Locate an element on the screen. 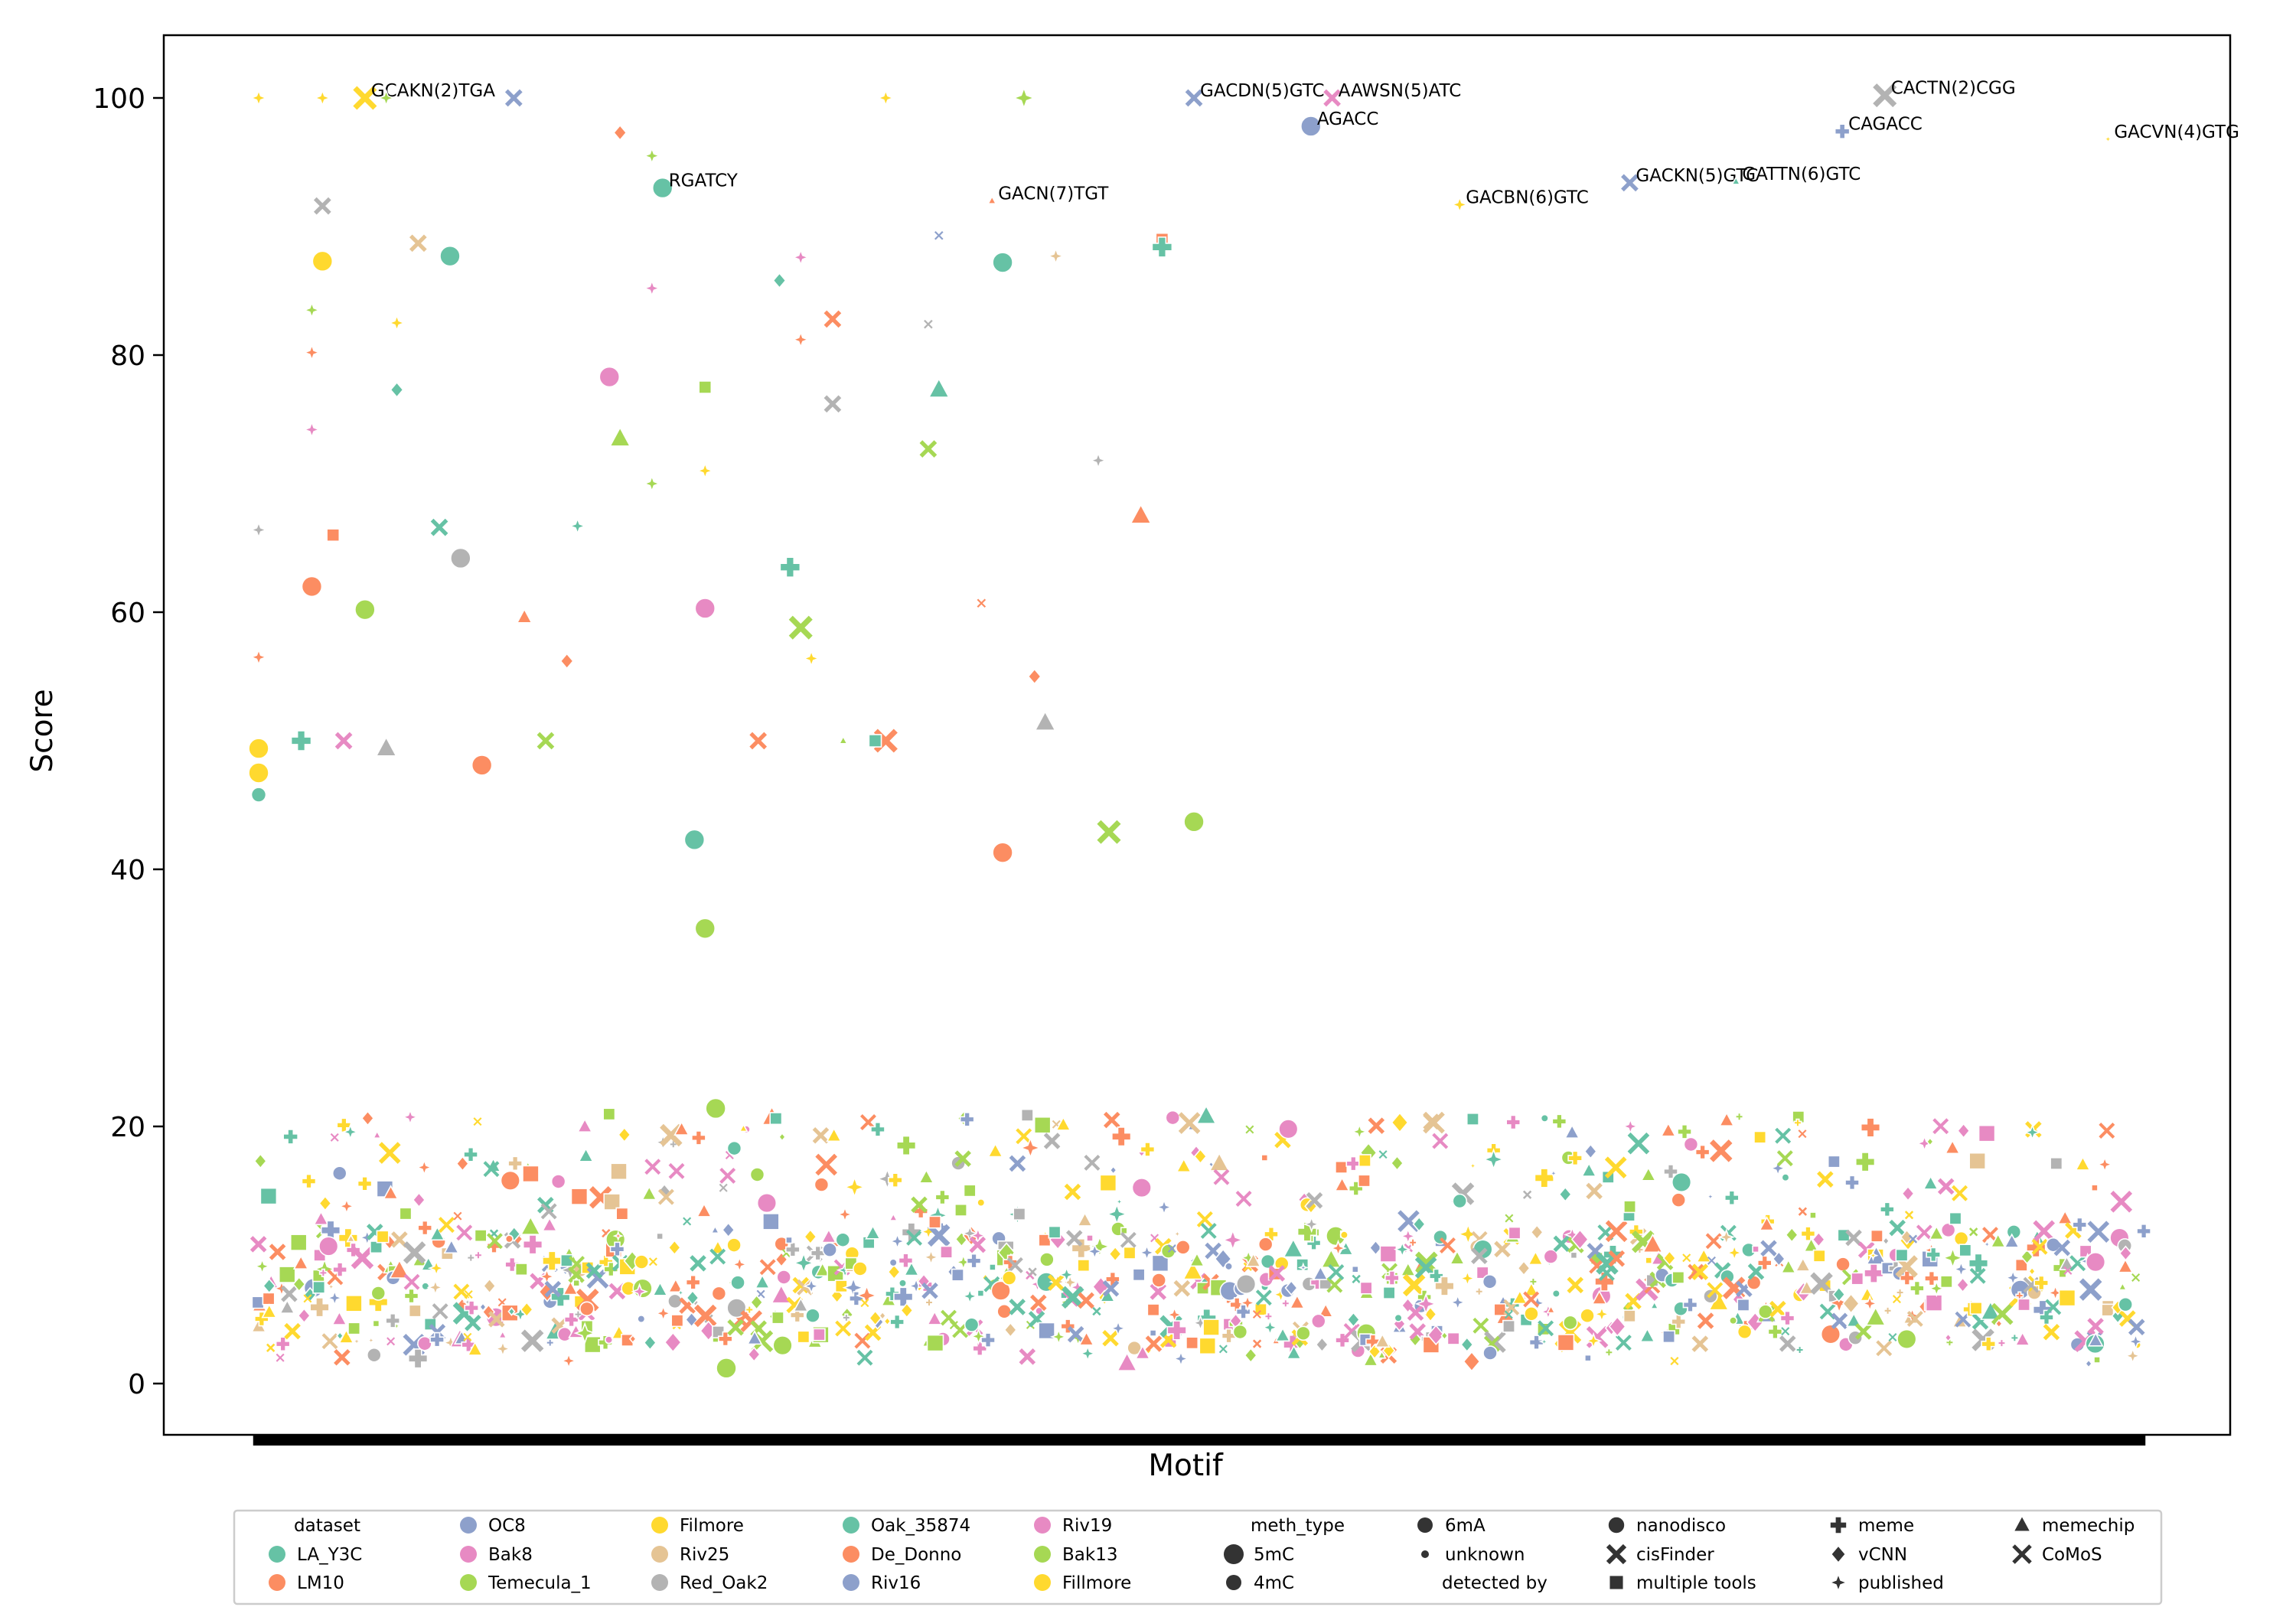 Image resolution: width=2296 pixels, height=1607 pixels. legend-label: 4mC is located at coordinates (1274, 1583).